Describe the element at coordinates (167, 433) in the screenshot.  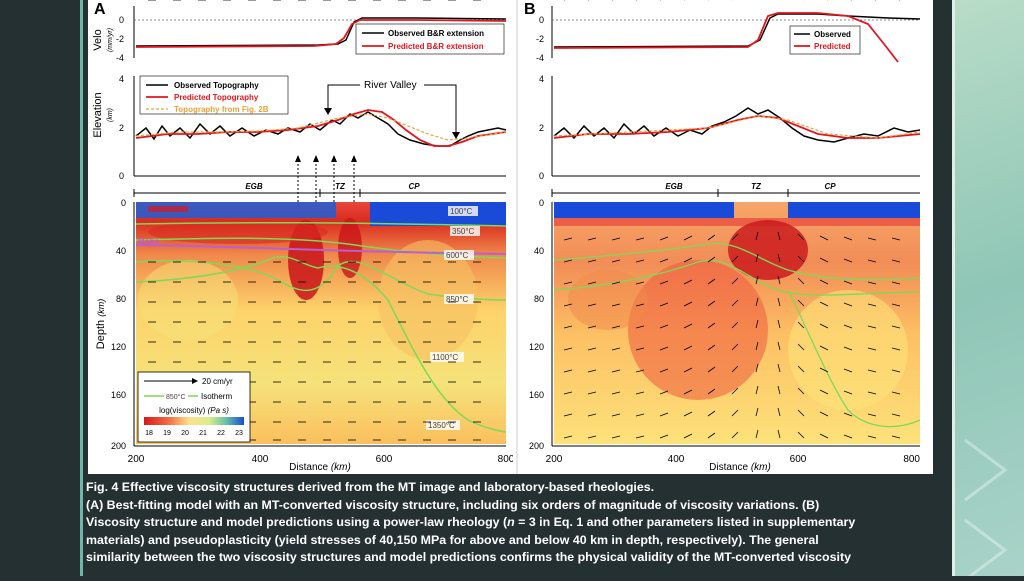
I see `svg-text: 19` at that location.